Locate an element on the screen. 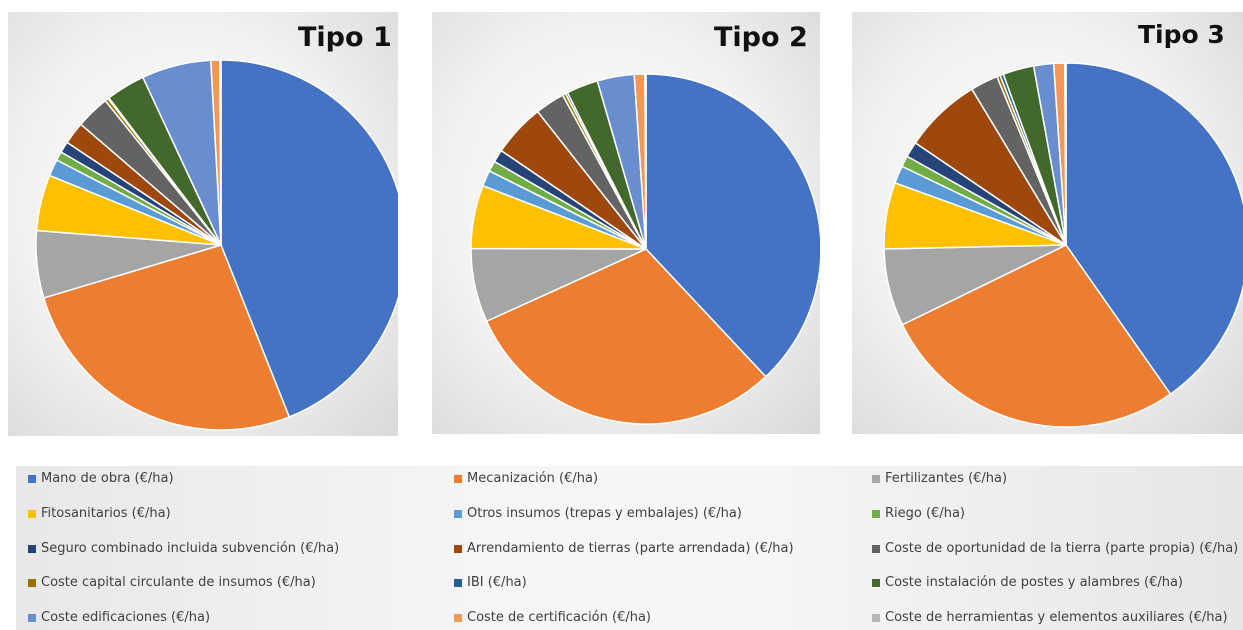  chart-title: Tipo 3 is located at coordinates (1181, 34).